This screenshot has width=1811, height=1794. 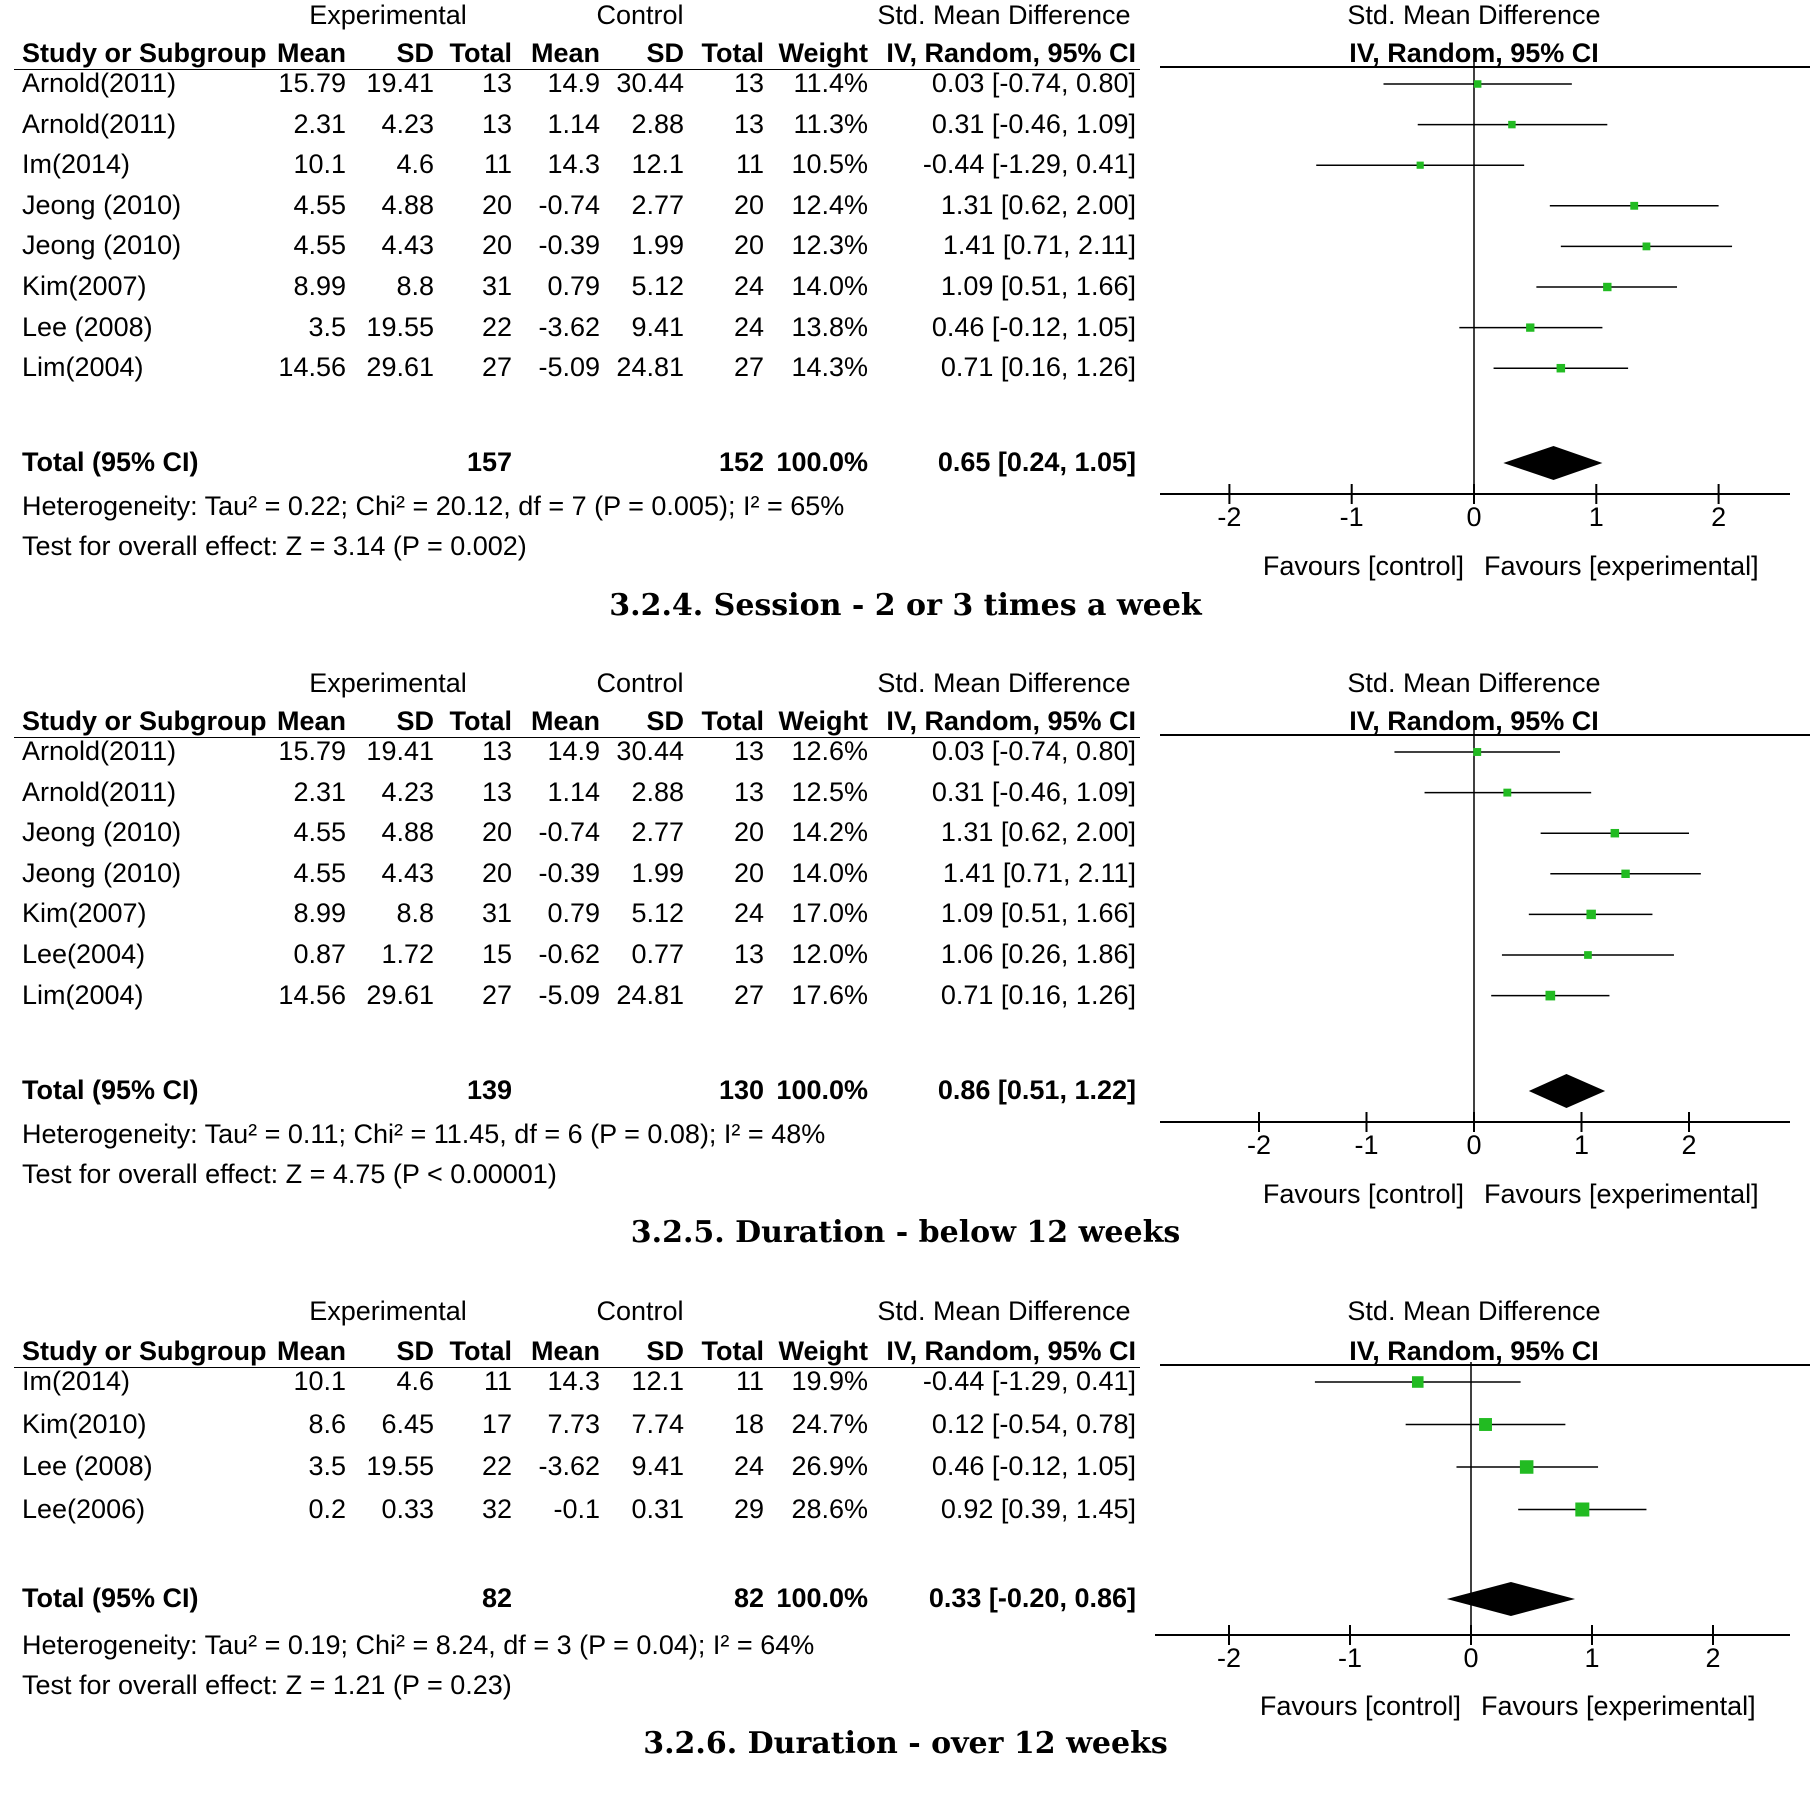 What do you see at coordinates (573, 1424) in the screenshot?
I see `ctrl-mean-value: 7.73` at bounding box center [573, 1424].